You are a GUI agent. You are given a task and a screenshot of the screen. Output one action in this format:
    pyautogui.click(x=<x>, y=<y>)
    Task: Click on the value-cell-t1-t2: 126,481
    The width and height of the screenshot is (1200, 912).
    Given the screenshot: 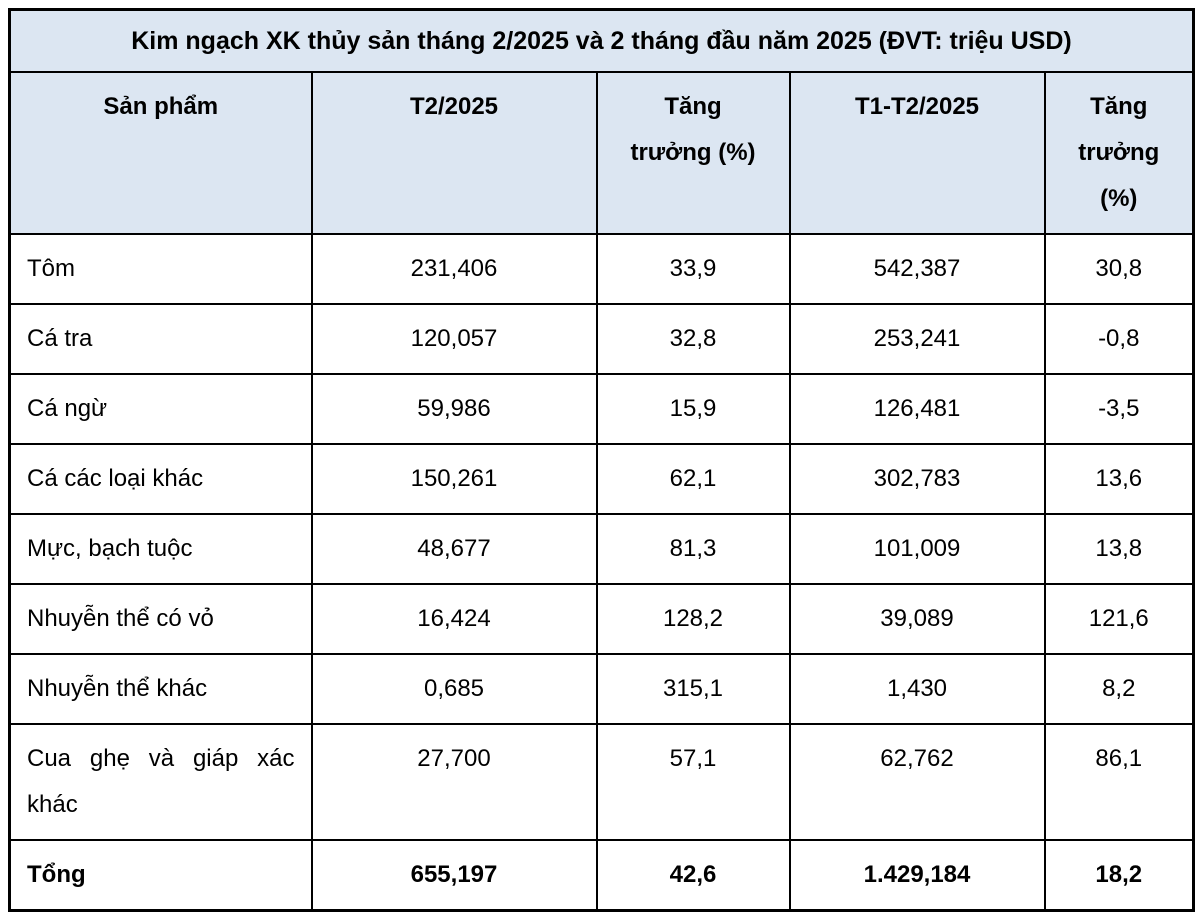 What is the action you would take?
    pyautogui.click(x=917, y=408)
    